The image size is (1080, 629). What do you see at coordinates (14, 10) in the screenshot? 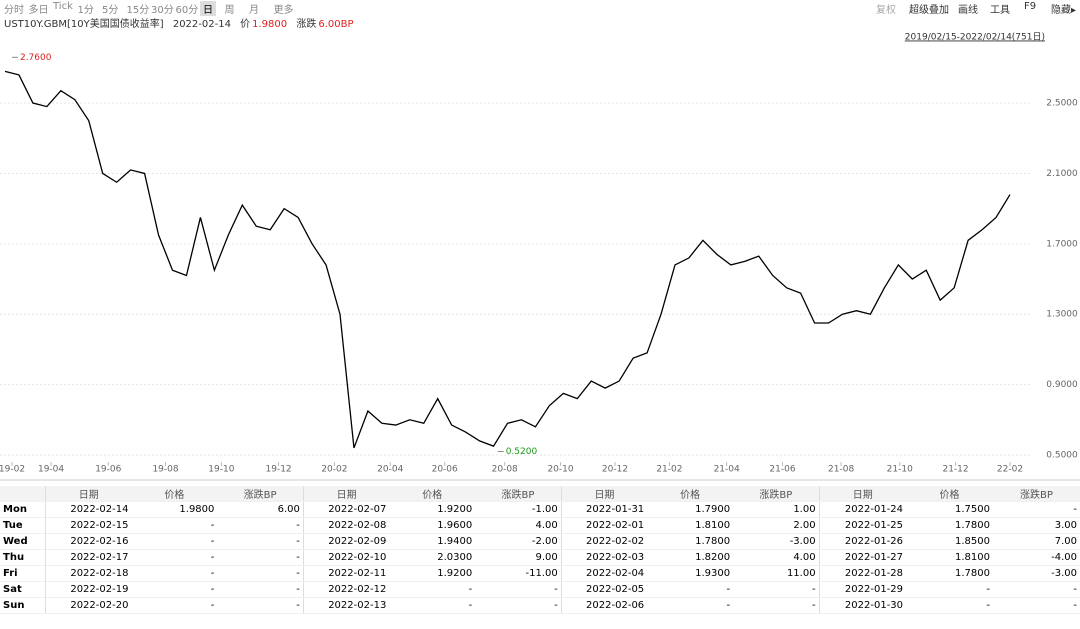
I see `toolbar-button: 分时` at bounding box center [14, 10].